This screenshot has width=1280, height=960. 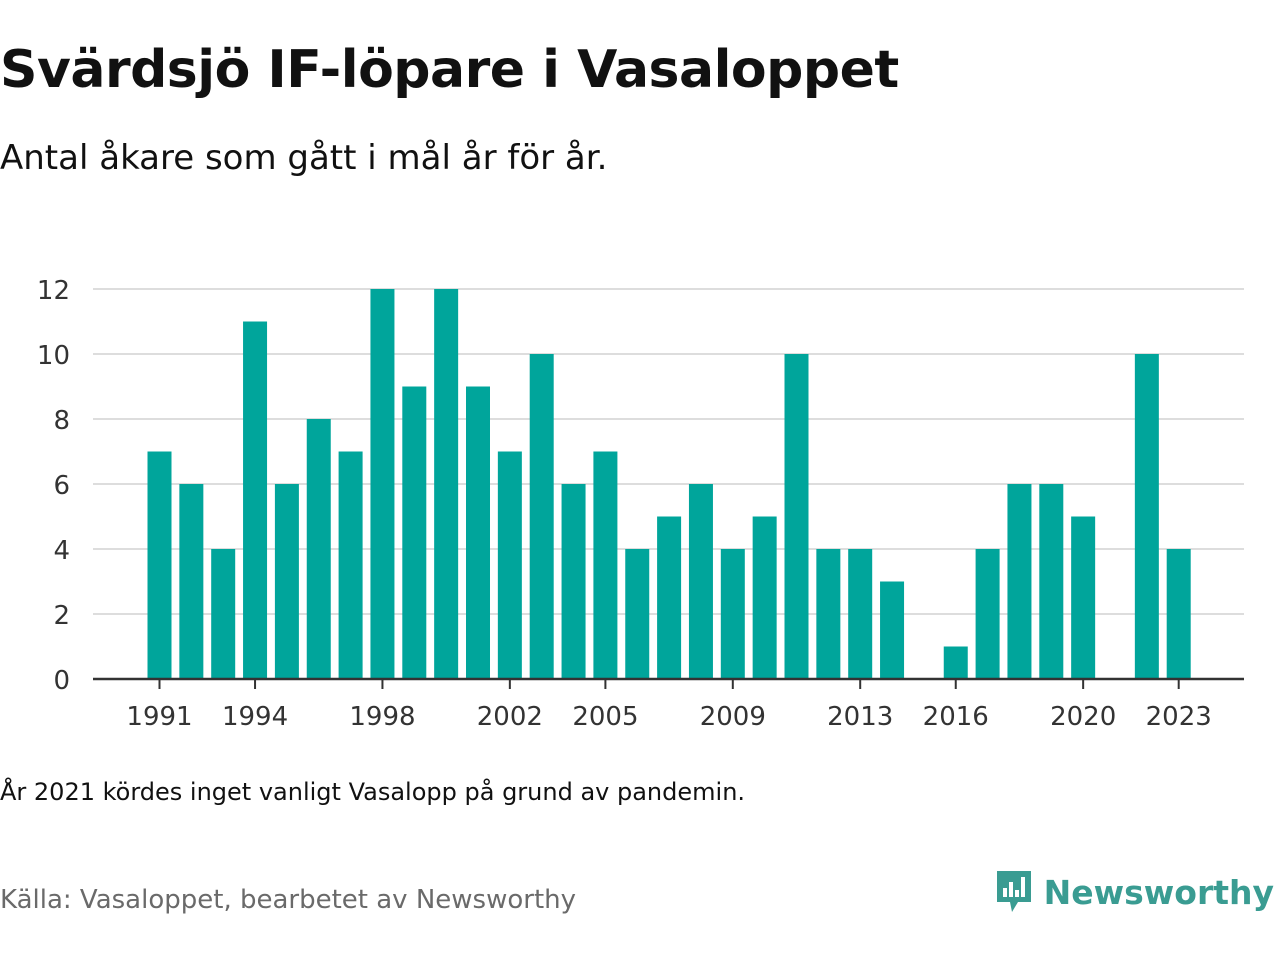 I want to click on x-tick-label: 1998, so click(x=382, y=717).